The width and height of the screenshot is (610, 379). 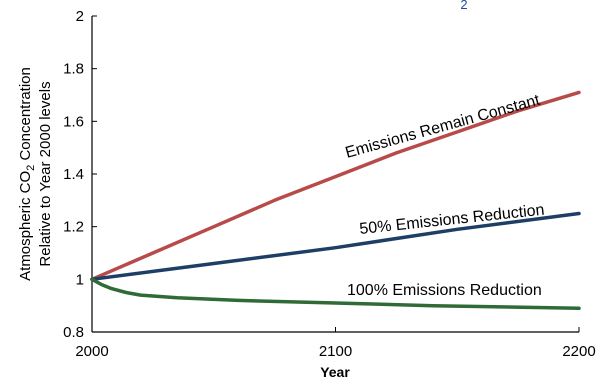 I want to click on x-tick-label: 2000, so click(x=91, y=351).